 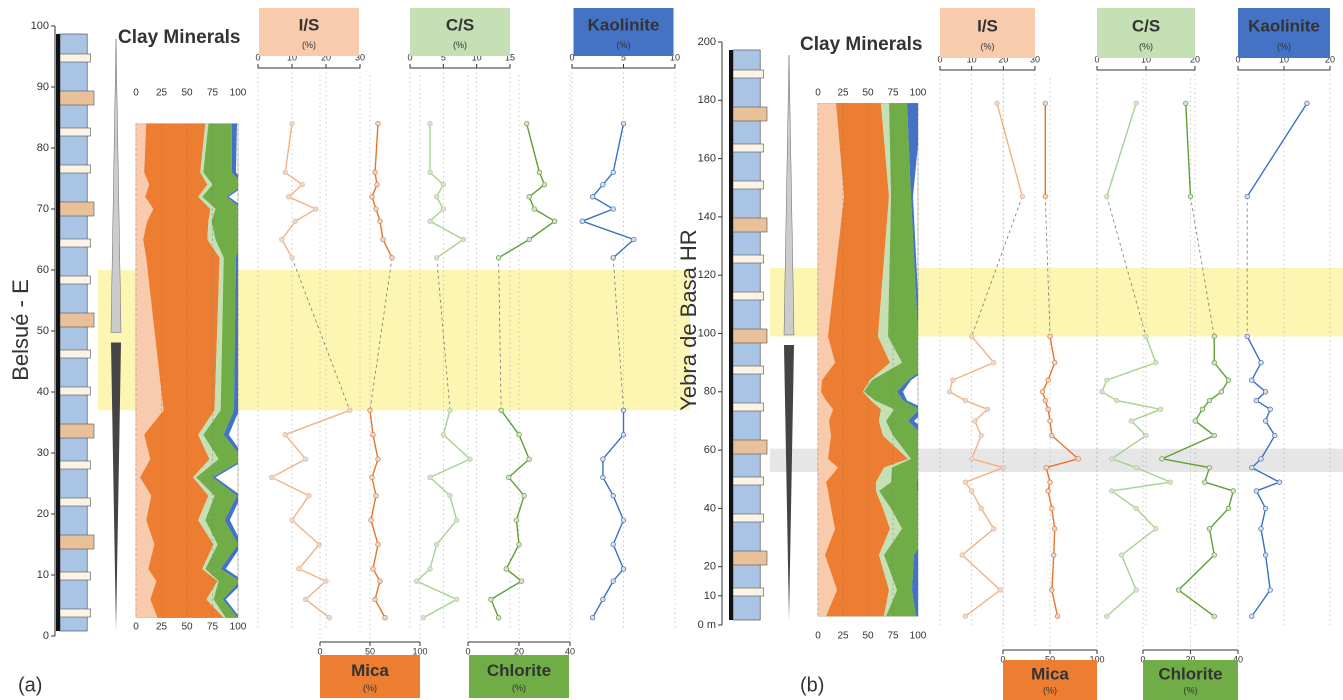 What do you see at coordinates (43, 209) in the screenshot?
I see `depth-tick-label: 70` at bounding box center [43, 209].